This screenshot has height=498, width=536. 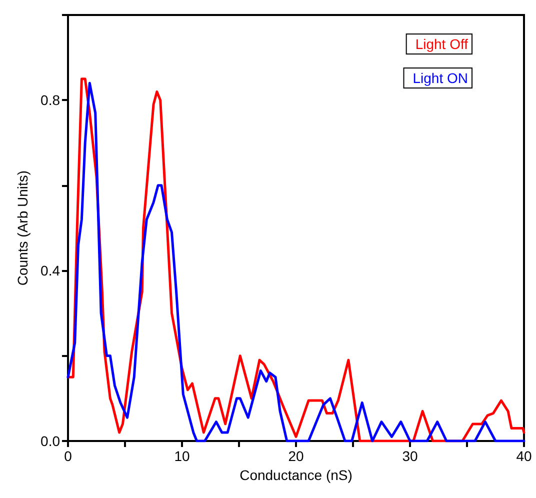 What do you see at coordinates (50, 270) in the screenshot?
I see `y-tick-label: 0.4` at bounding box center [50, 270].